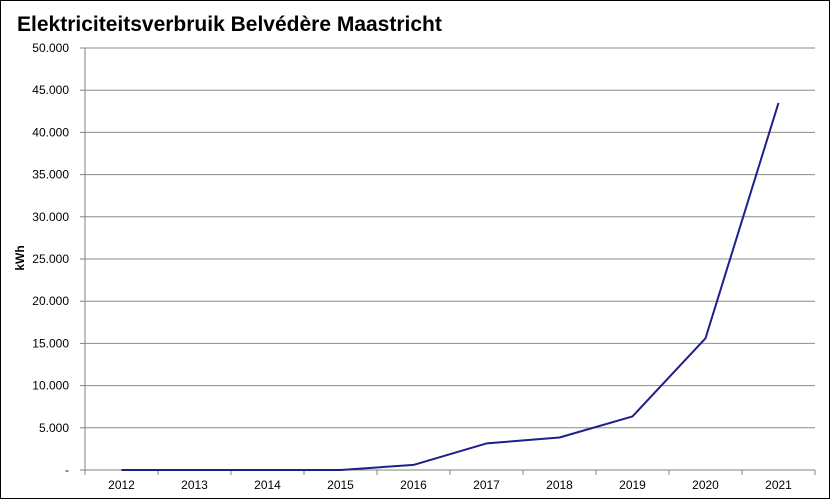  Describe the element at coordinates (267, 485) in the screenshot. I see `x-tick-label: 2014` at that location.